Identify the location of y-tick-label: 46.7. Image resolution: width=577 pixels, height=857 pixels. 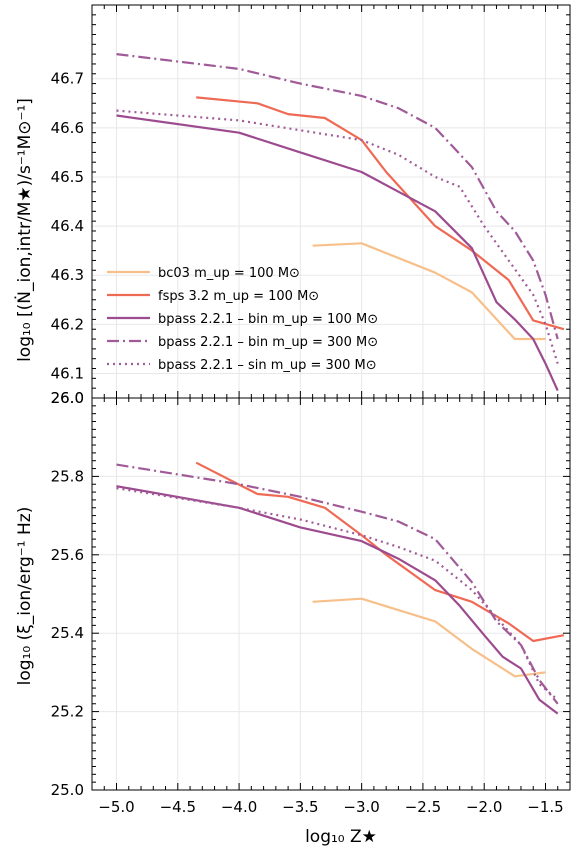
(67, 79).